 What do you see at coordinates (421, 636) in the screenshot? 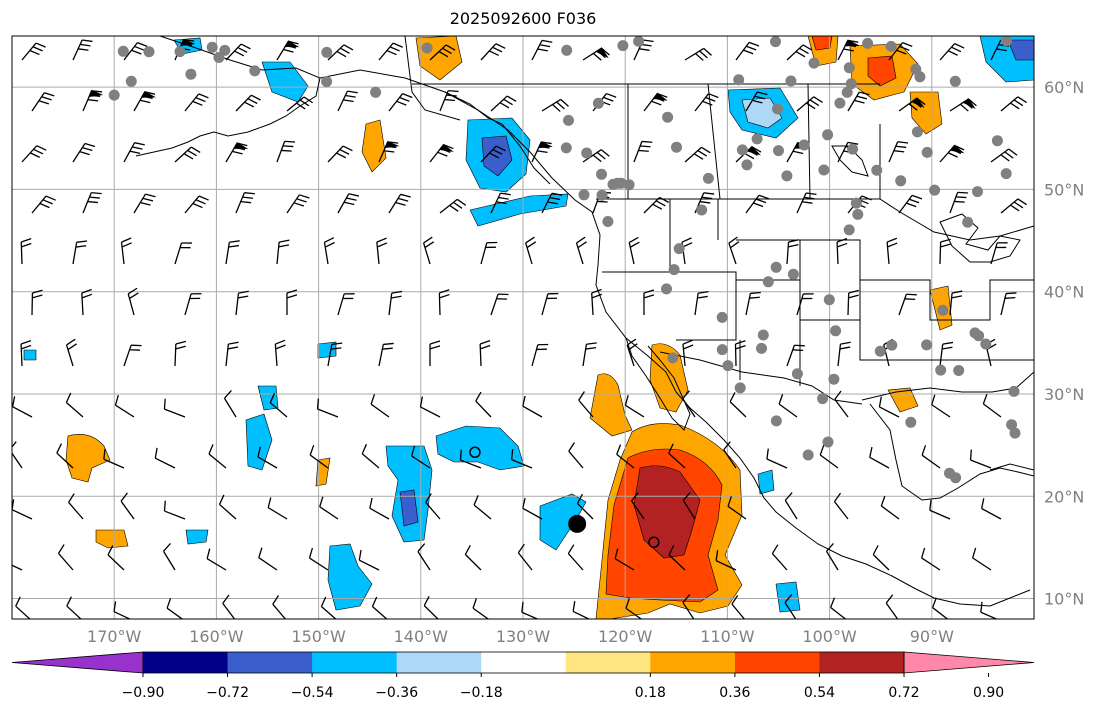
I see `lon-tick-label: 140°W` at bounding box center [421, 636].